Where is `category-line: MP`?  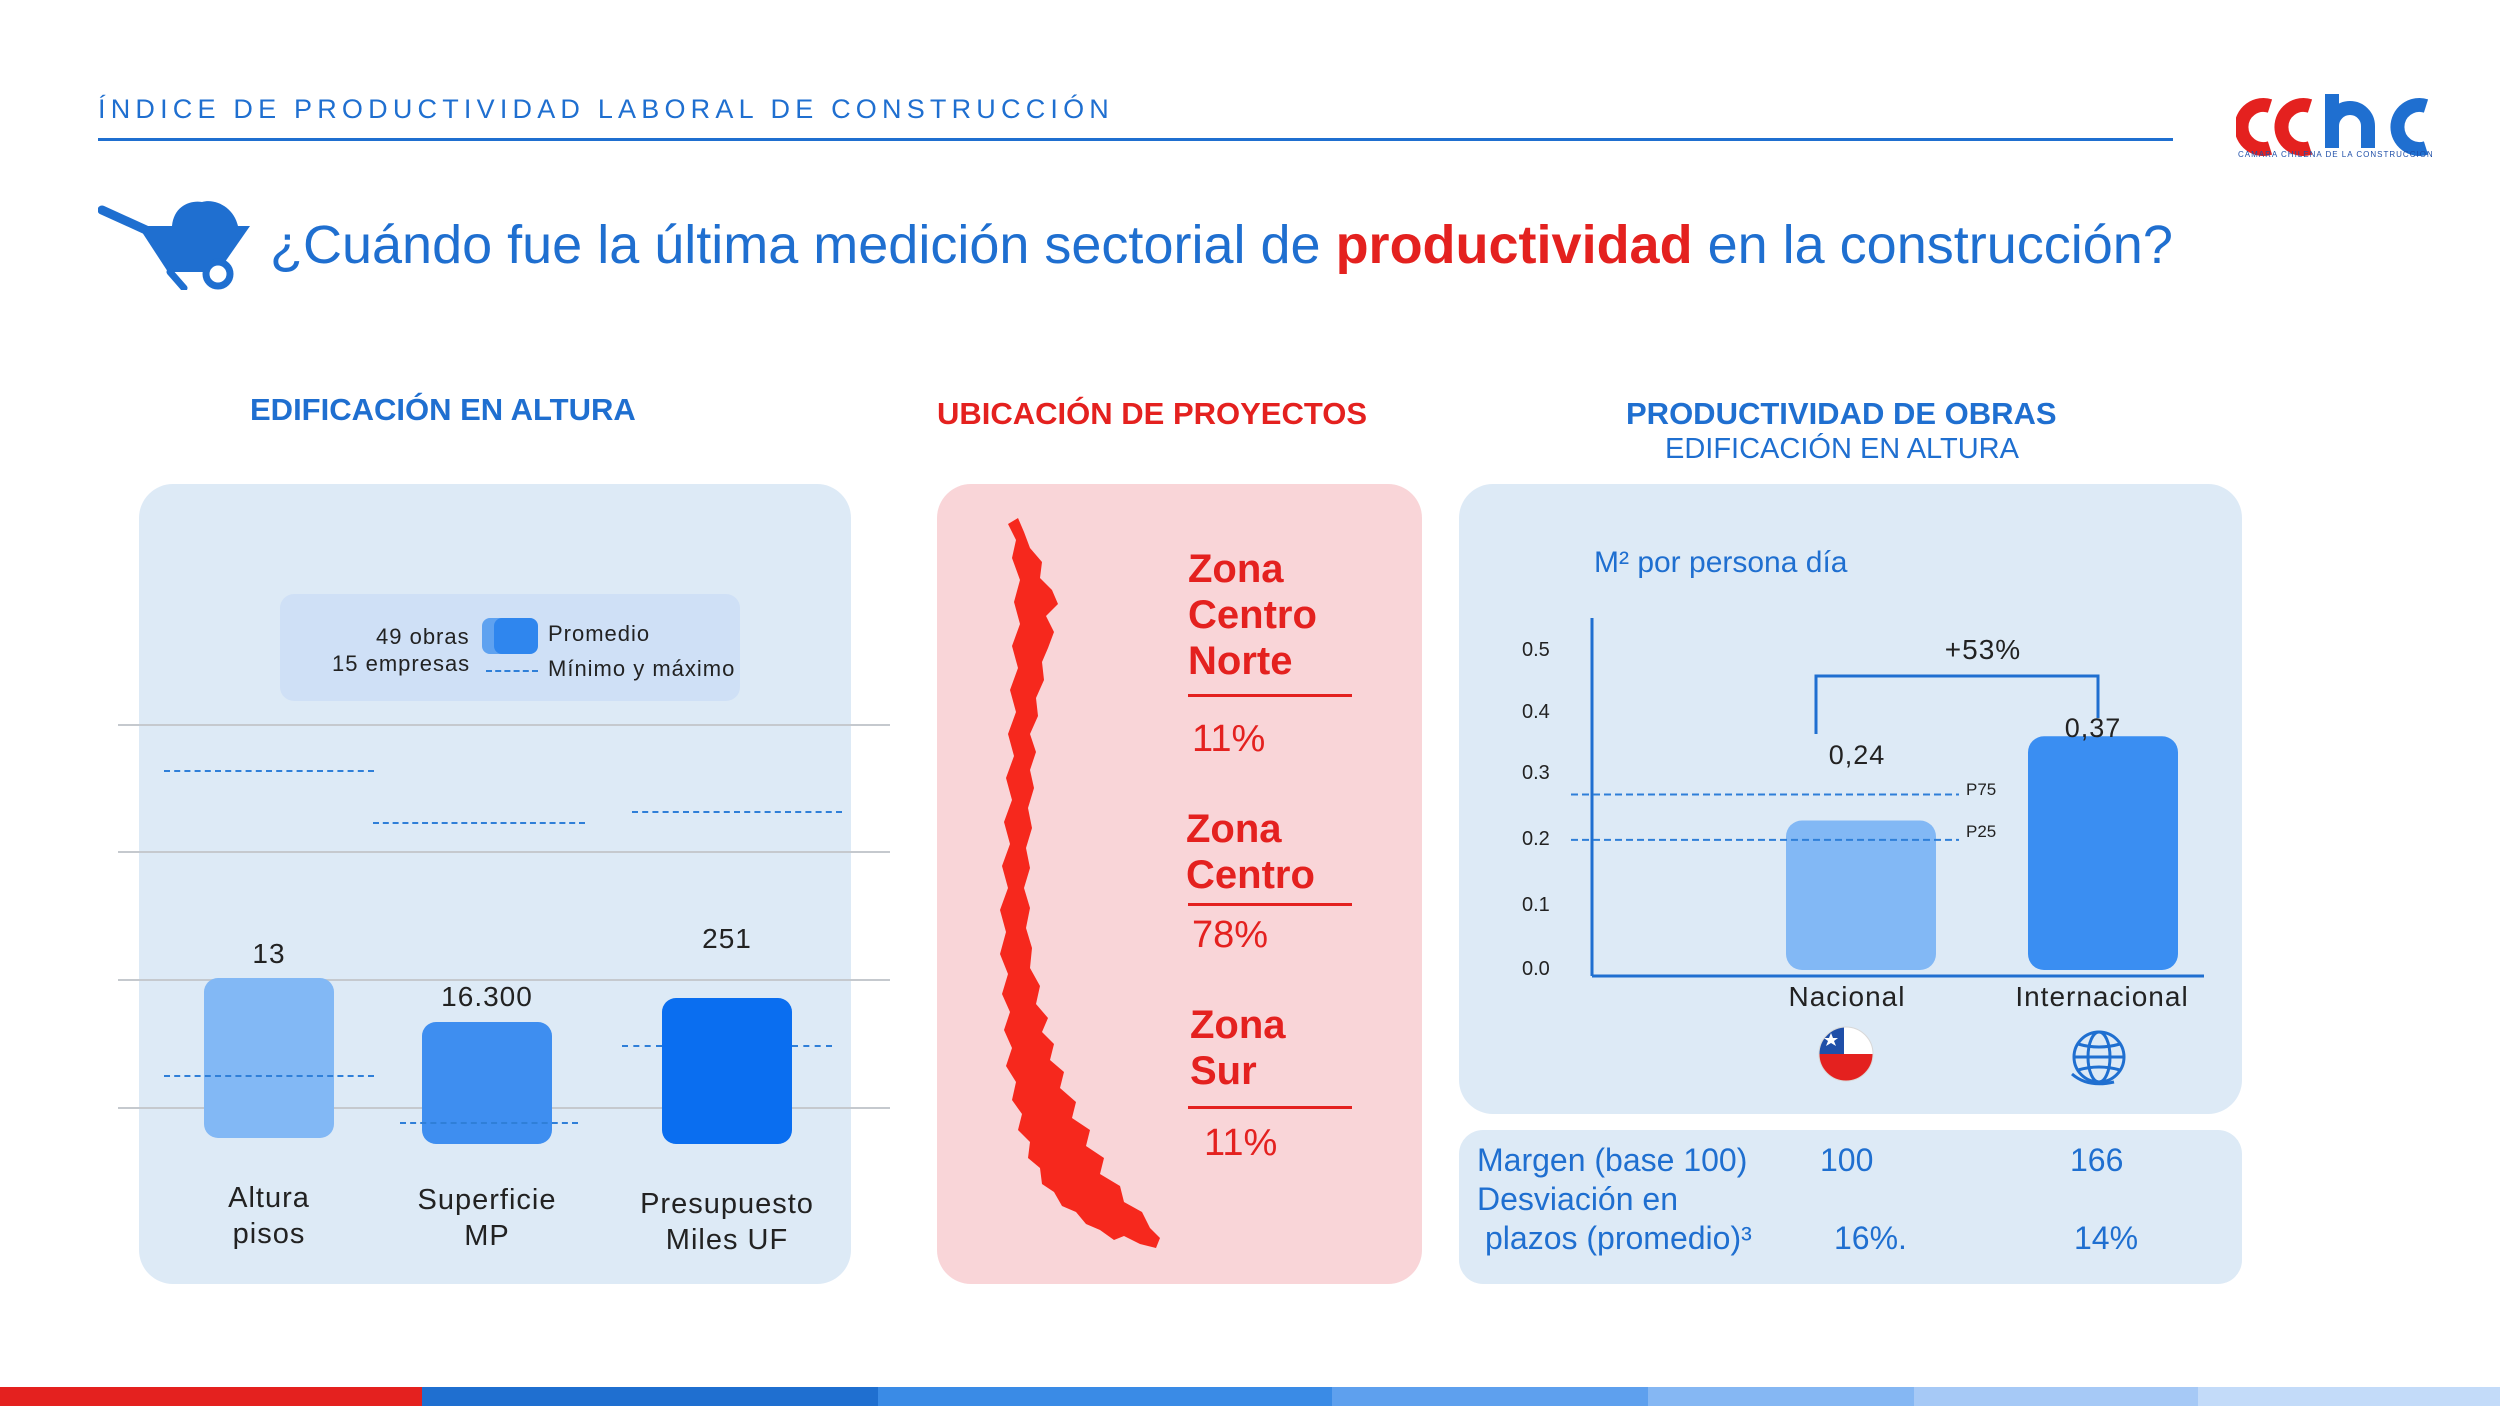 category-line: MP is located at coordinates (487, 1236).